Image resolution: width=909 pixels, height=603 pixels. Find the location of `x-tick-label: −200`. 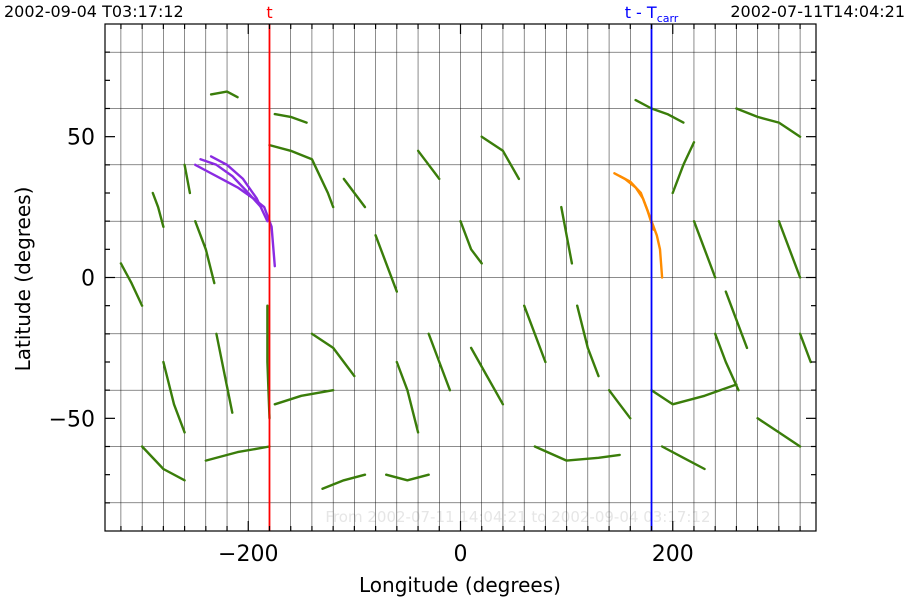

x-tick-label: −200 is located at coordinates (248, 554).